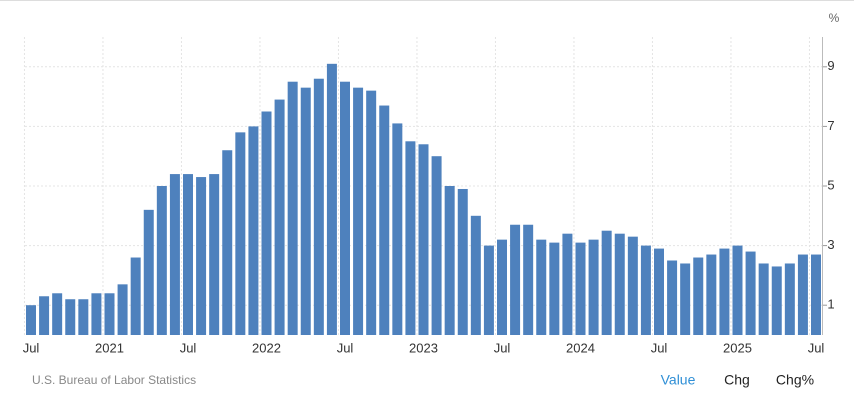 This screenshot has height=410, width=854. What do you see at coordinates (830, 184) in the screenshot?
I see `y-tick-label: 5` at bounding box center [830, 184].